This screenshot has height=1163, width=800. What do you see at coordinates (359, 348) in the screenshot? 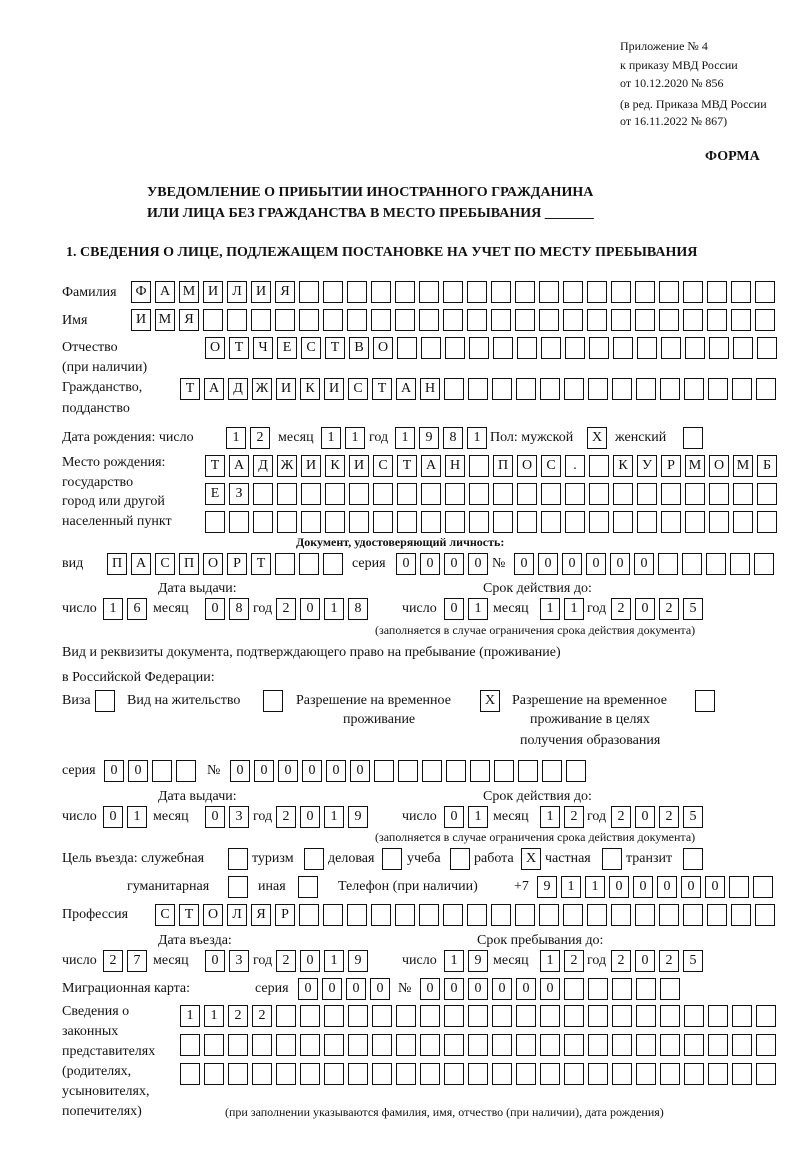
I see `char-box: В` at bounding box center [359, 348].